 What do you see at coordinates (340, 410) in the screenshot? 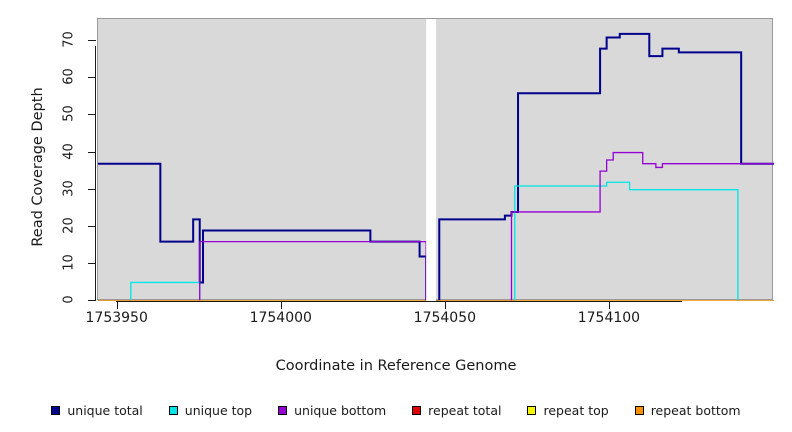
I see `legend-label: unique bottom` at bounding box center [340, 410].